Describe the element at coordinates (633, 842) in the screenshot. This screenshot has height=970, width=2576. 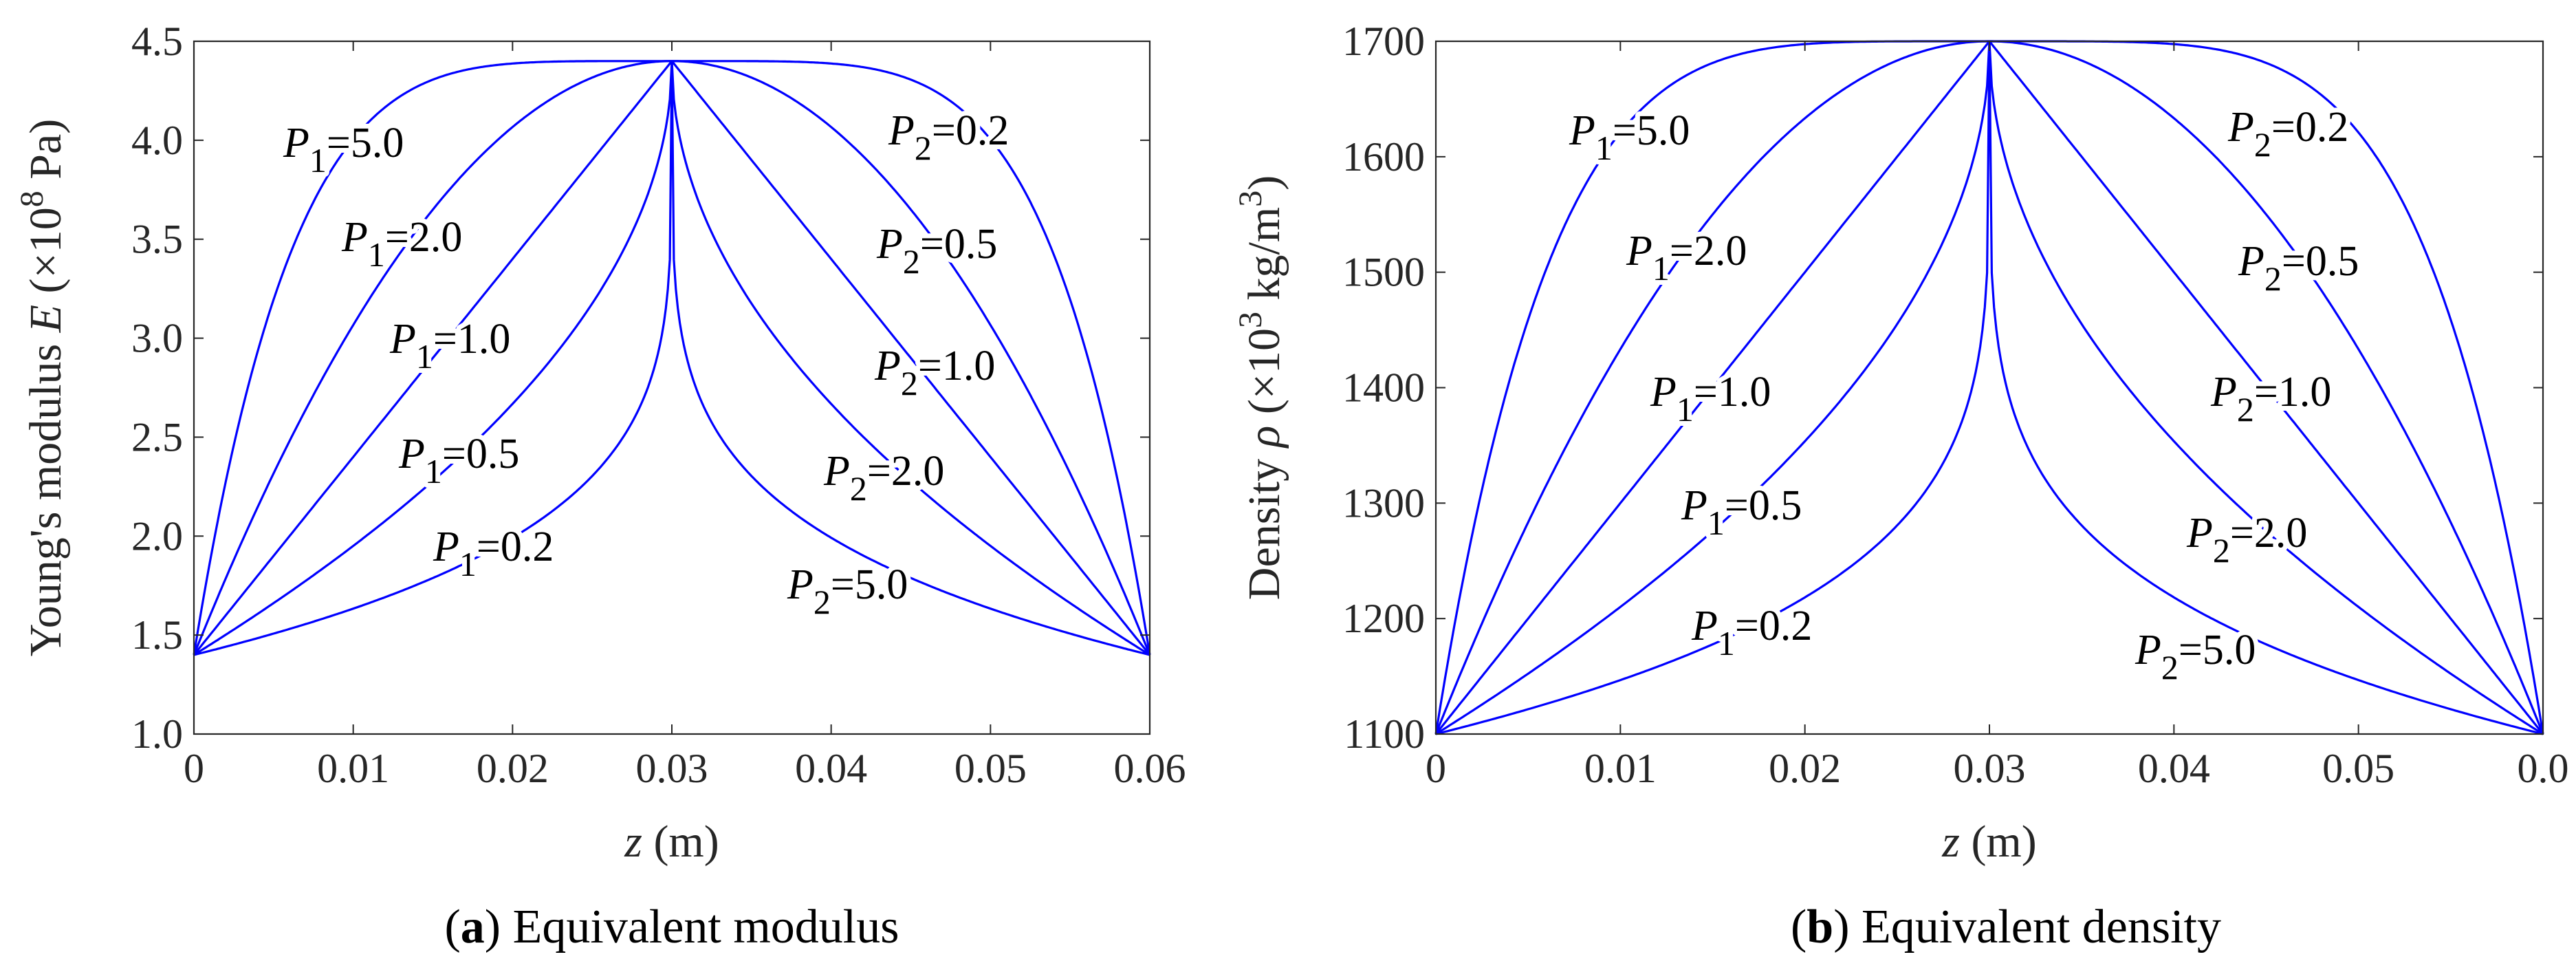
I see `x-axis-var: z` at that location.